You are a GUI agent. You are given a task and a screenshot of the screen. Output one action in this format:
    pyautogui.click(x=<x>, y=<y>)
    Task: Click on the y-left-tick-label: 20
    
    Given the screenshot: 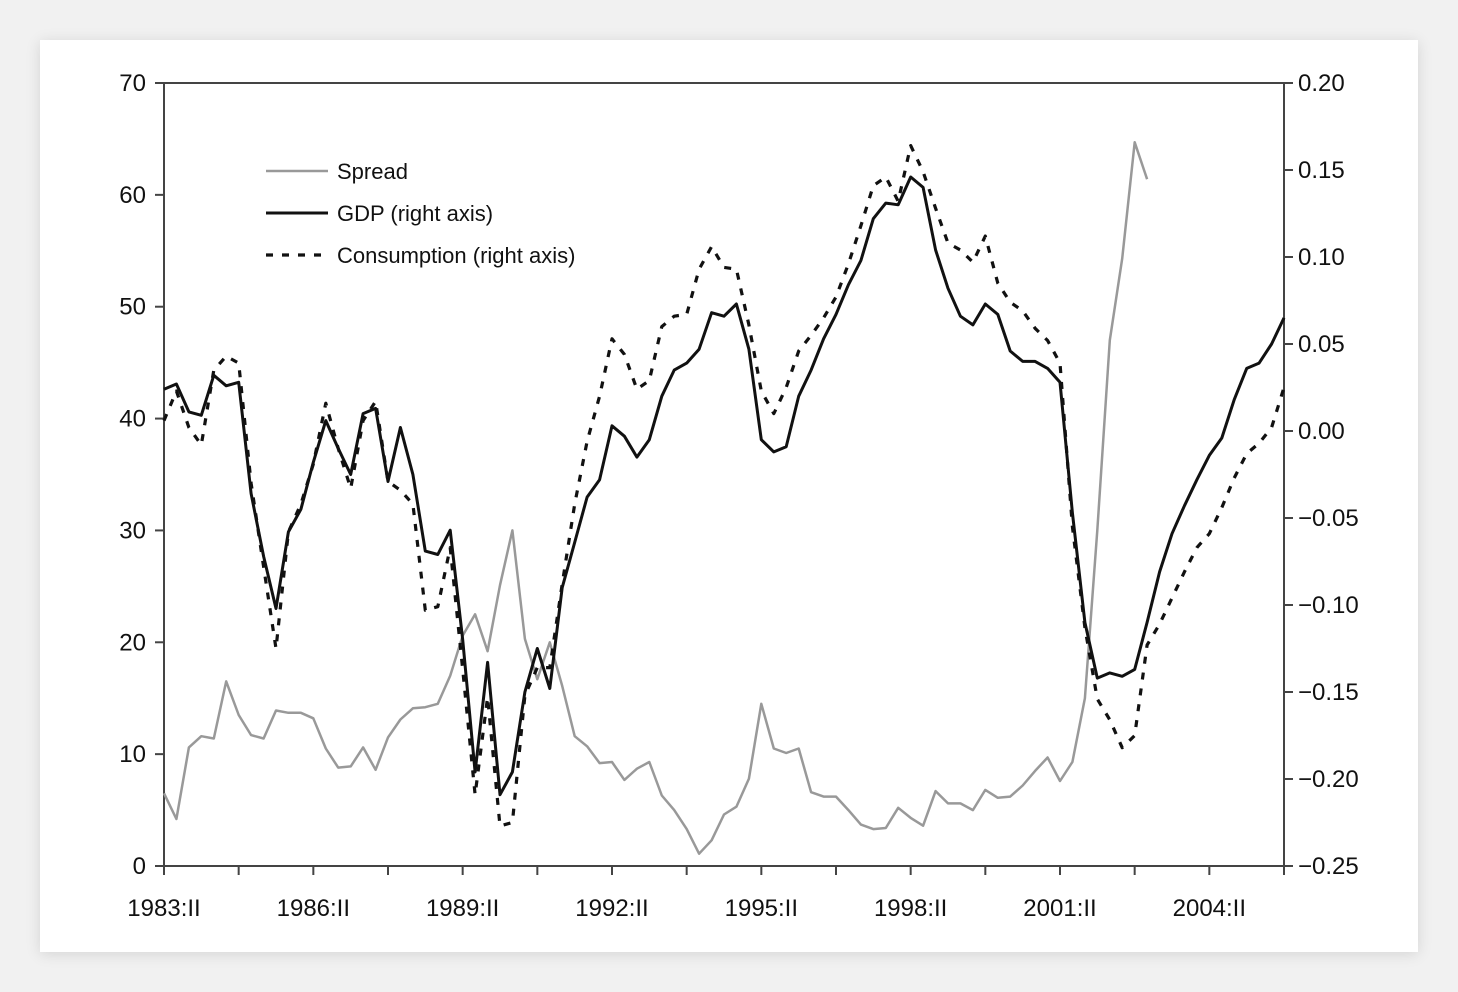 What is the action you would take?
    pyautogui.click(x=132, y=642)
    